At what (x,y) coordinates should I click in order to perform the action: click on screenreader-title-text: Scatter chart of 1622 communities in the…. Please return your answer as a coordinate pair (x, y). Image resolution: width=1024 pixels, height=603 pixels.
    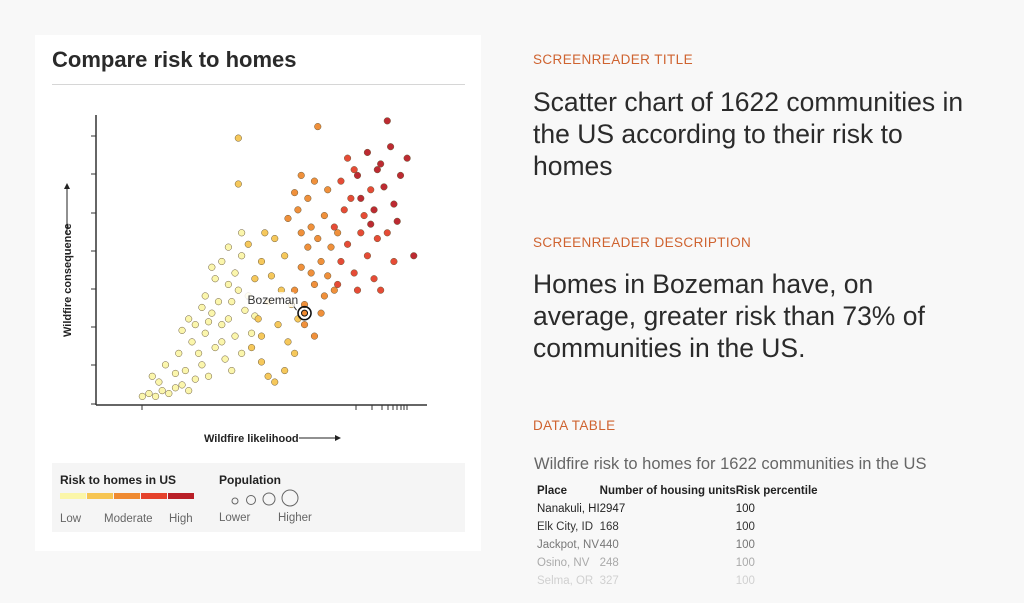
    Looking at the image, I should click on (748, 134).